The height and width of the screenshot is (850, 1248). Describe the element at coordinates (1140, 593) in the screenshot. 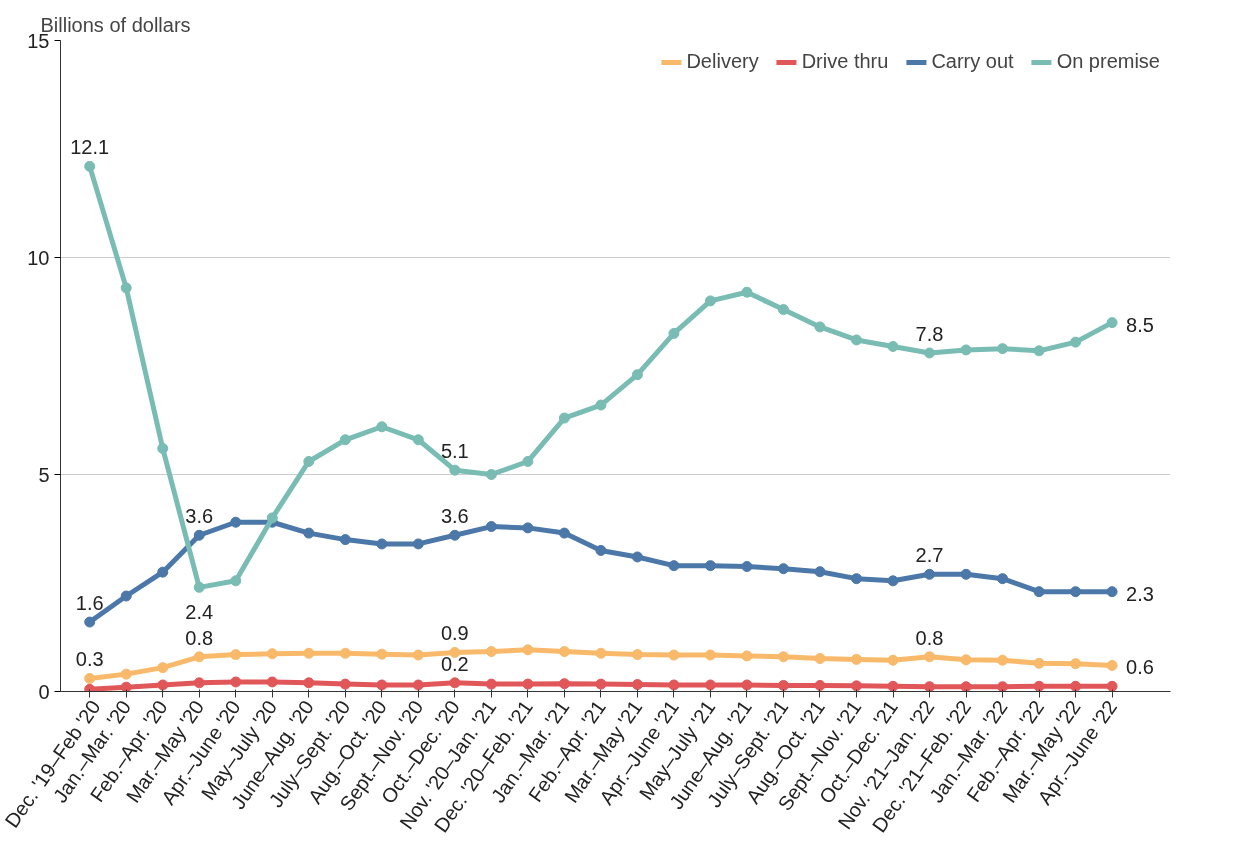

I see `data-label: 2.3` at that location.